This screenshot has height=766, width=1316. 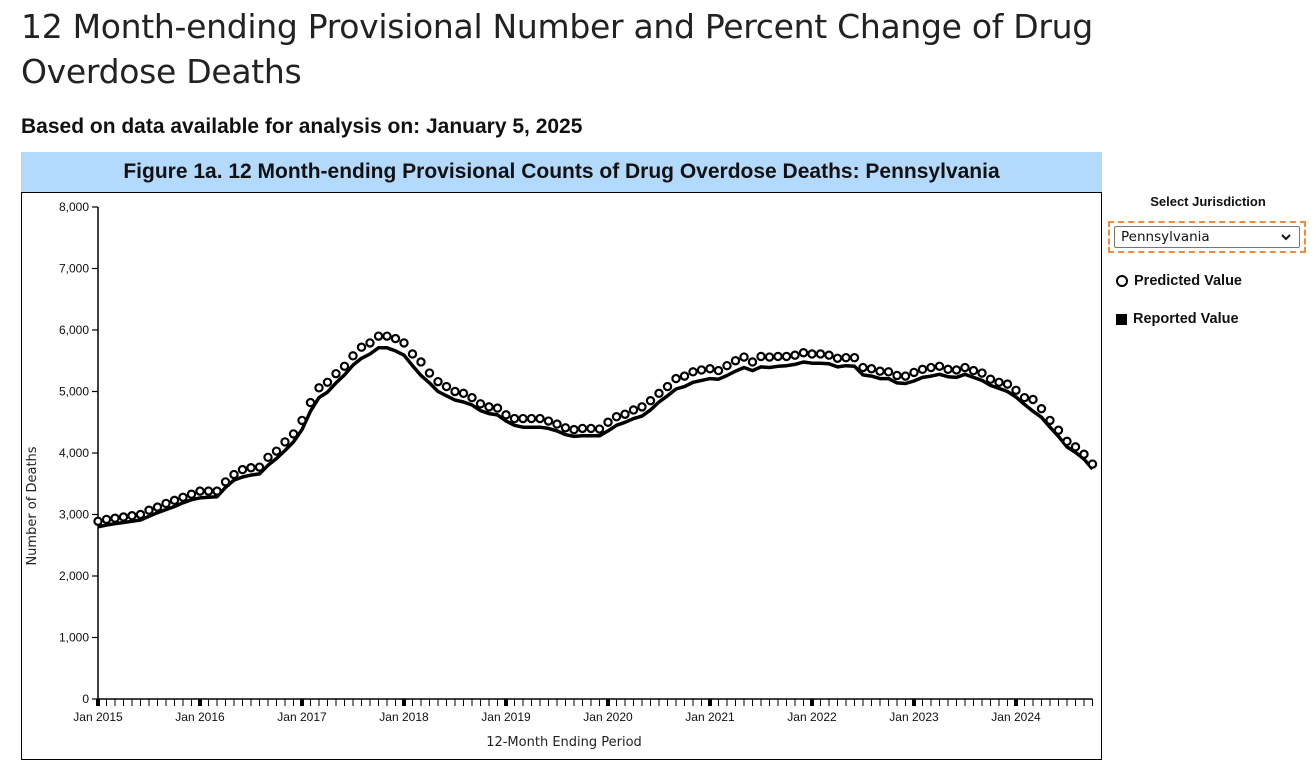 I want to click on jurisdiction-select: Pennsylvania, so click(x=1207, y=237).